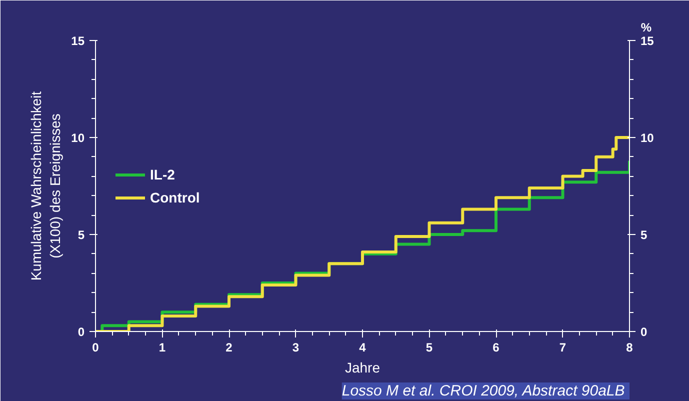 The height and width of the screenshot is (401, 689). I want to click on x-tick-label: 3, so click(296, 347).